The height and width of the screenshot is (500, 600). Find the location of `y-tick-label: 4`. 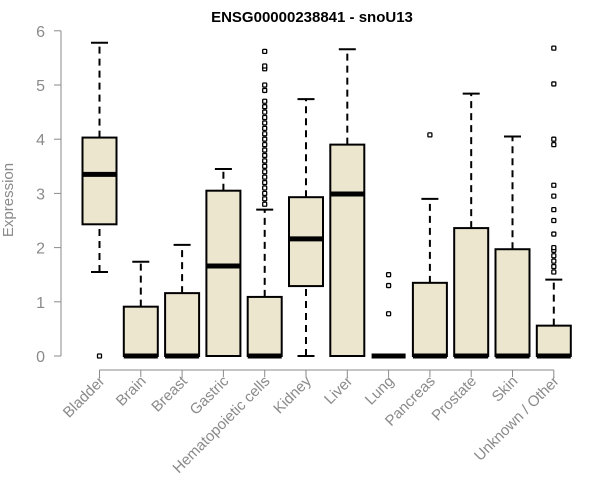

y-tick-label: 4 is located at coordinates (40, 140).